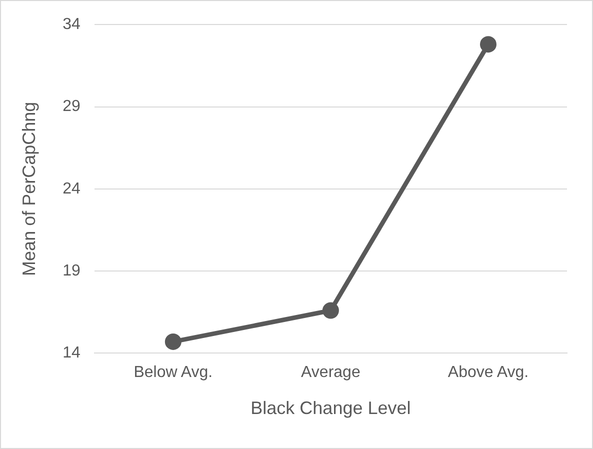 This screenshot has width=593, height=449. Describe the element at coordinates (488, 373) in the screenshot. I see `x-tick-label: Above Avg.` at that location.